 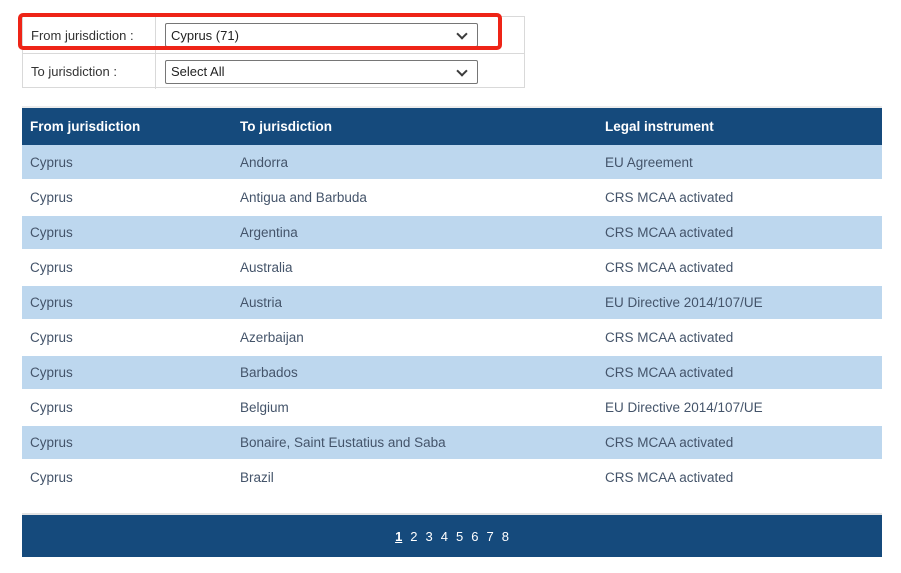 I want to click on cell-to-jurisdiction: Barbados, so click(x=414, y=373).